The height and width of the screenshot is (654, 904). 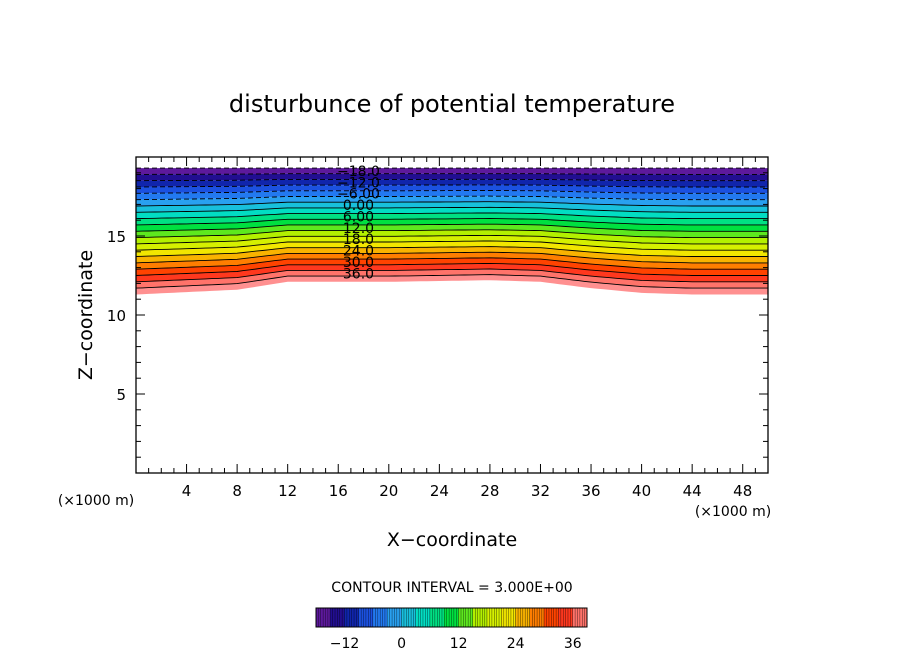 I want to click on contour-label: −18.0, so click(x=358, y=172).